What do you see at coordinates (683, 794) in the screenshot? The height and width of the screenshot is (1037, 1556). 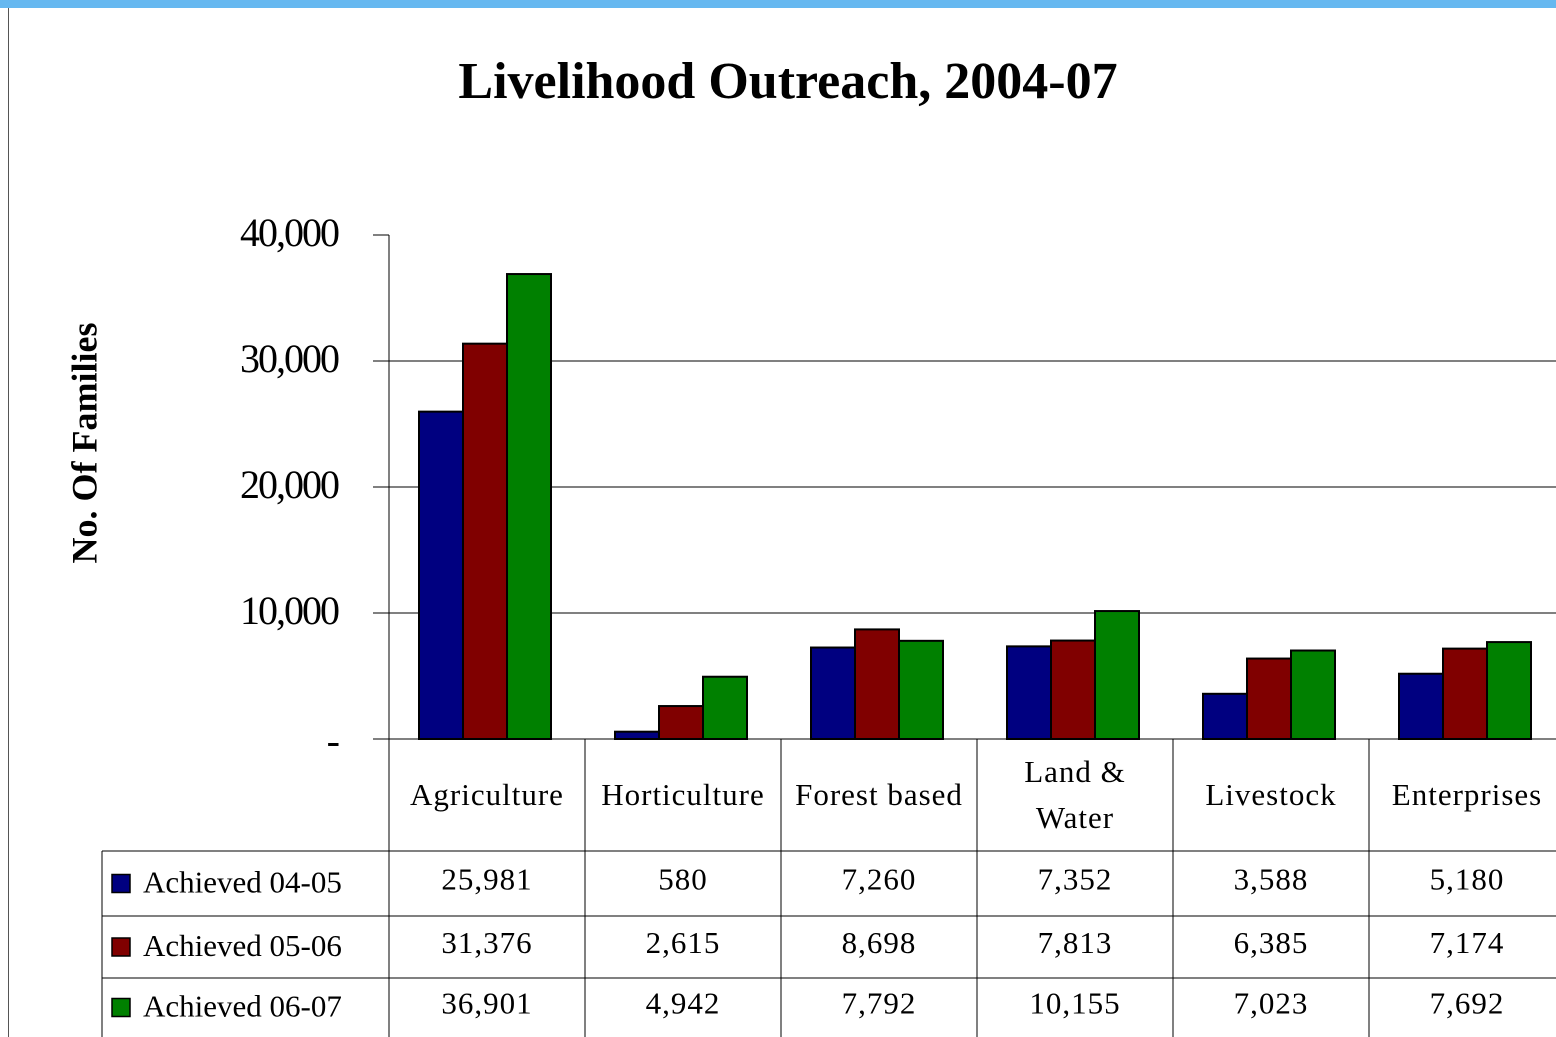 I see `category-label: Horticulture` at bounding box center [683, 794].